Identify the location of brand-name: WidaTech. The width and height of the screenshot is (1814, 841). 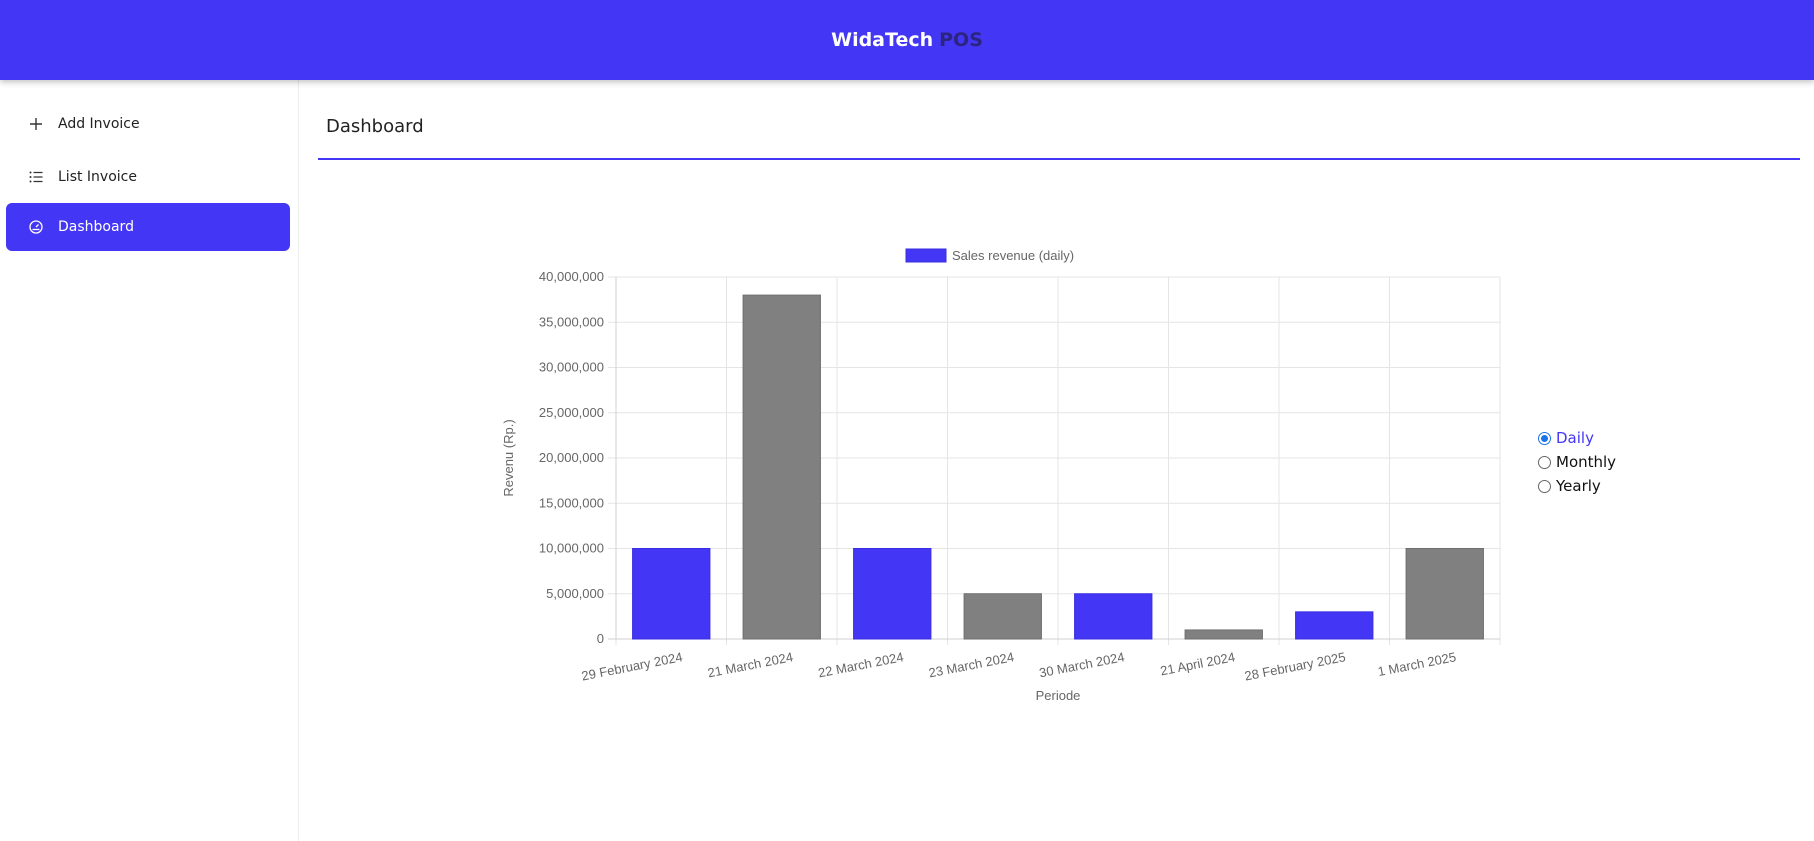
(882, 40).